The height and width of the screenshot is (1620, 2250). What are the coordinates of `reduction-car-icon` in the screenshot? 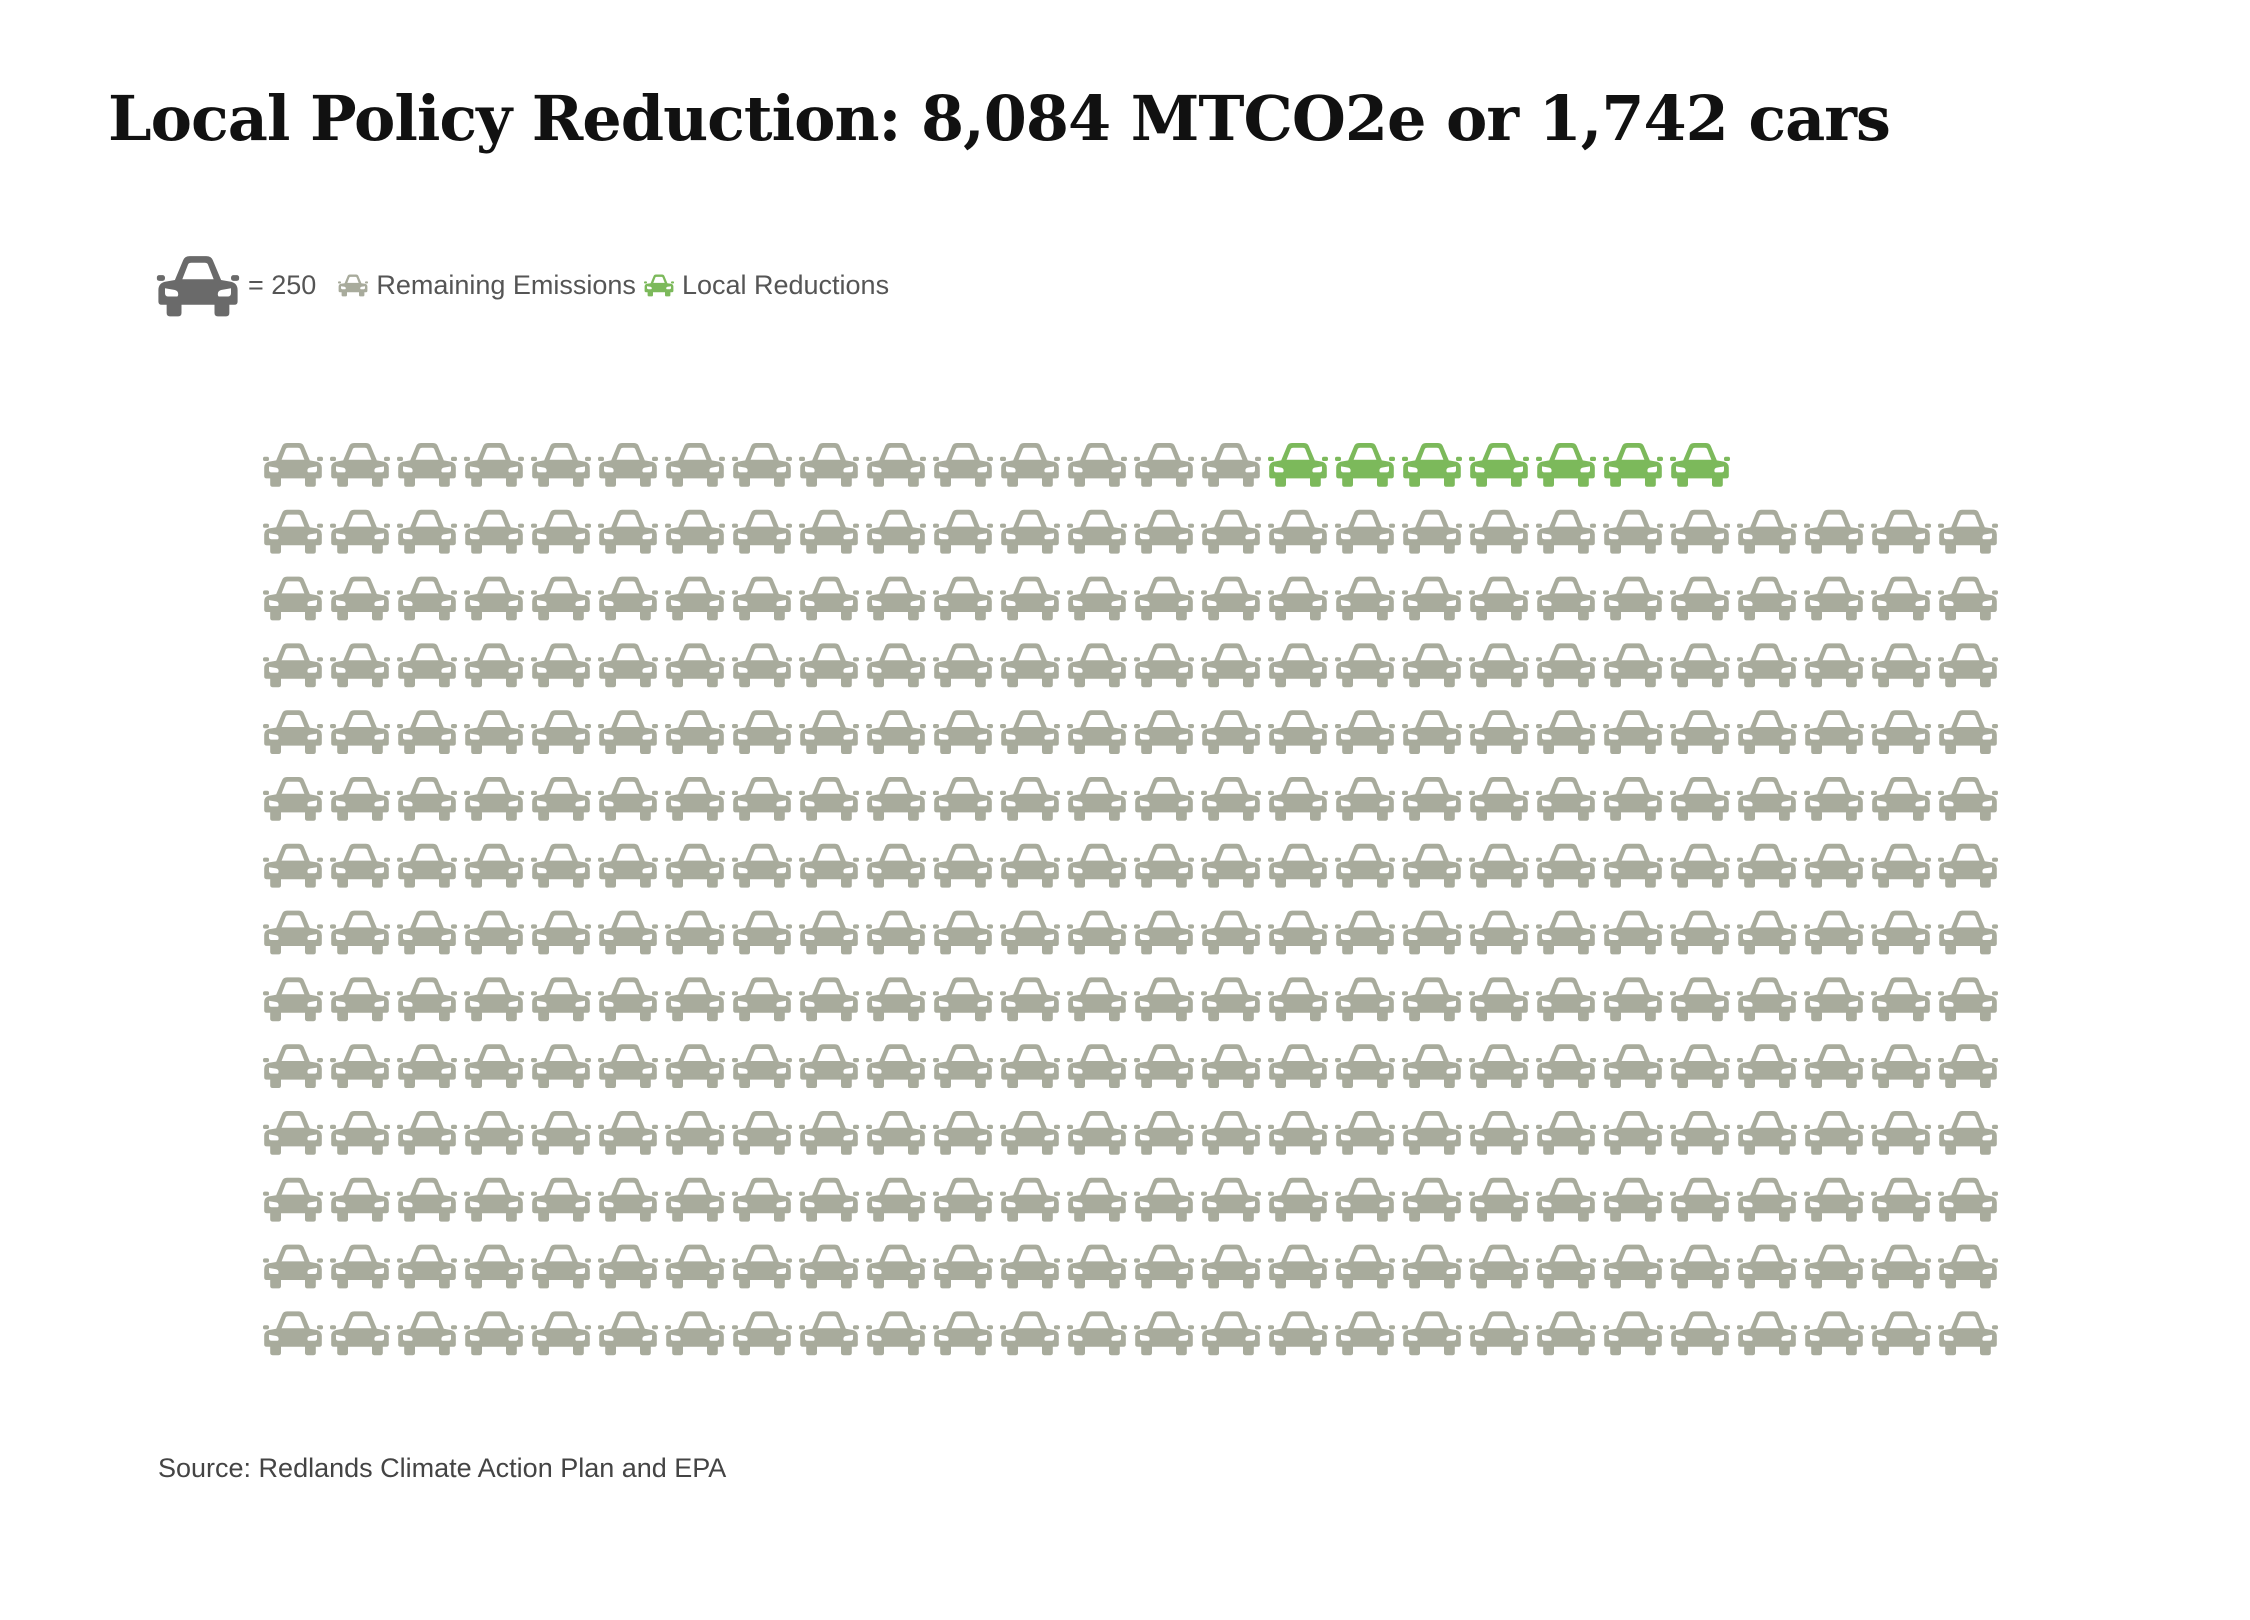 It's located at (1432, 465).